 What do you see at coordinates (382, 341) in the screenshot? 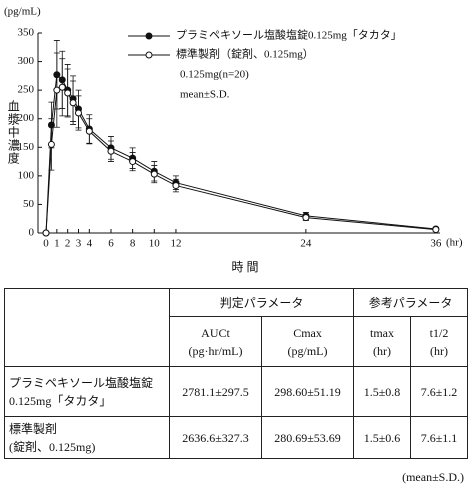
I see `column-header: tmax (hr)` at bounding box center [382, 341].